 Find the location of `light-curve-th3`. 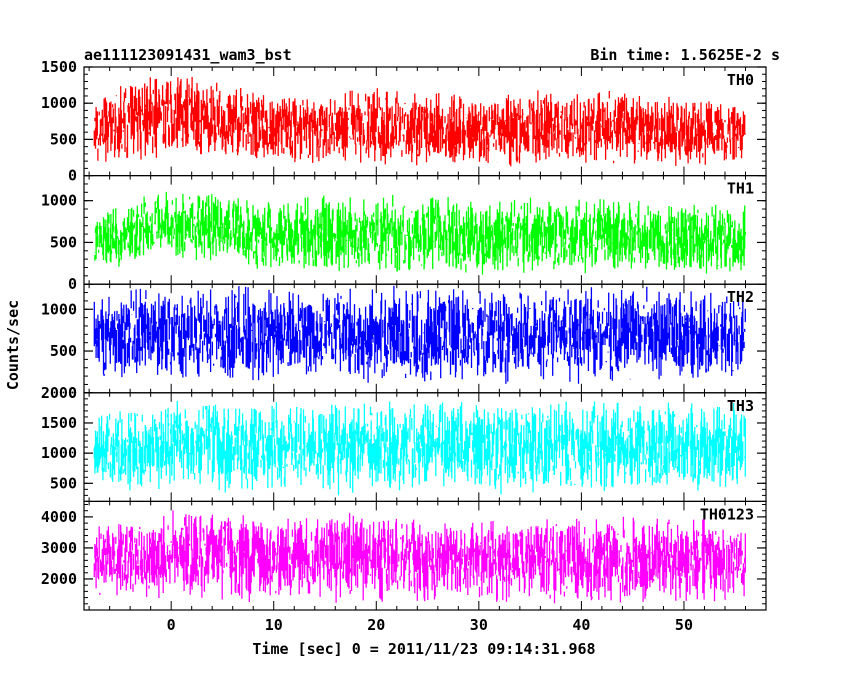

light-curve-th3 is located at coordinates (419, 448).